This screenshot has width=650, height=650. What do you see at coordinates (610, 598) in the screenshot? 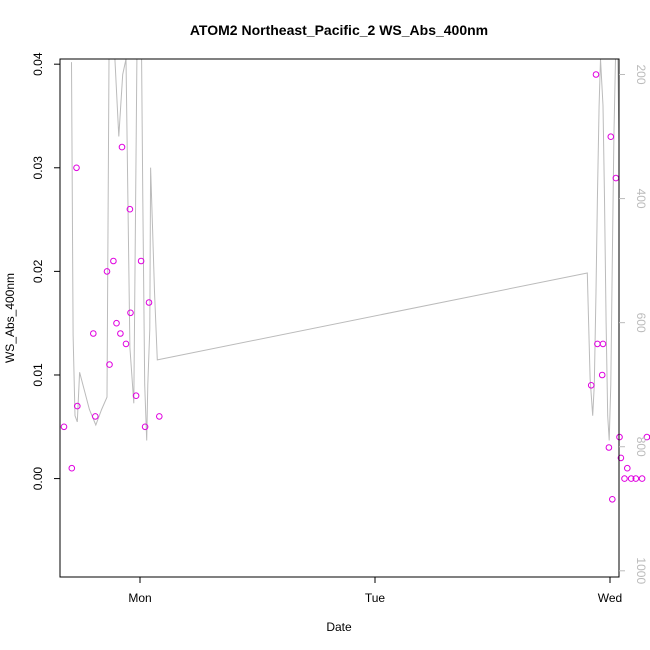
I see `x-tick-label-2: Wed` at bounding box center [610, 598].